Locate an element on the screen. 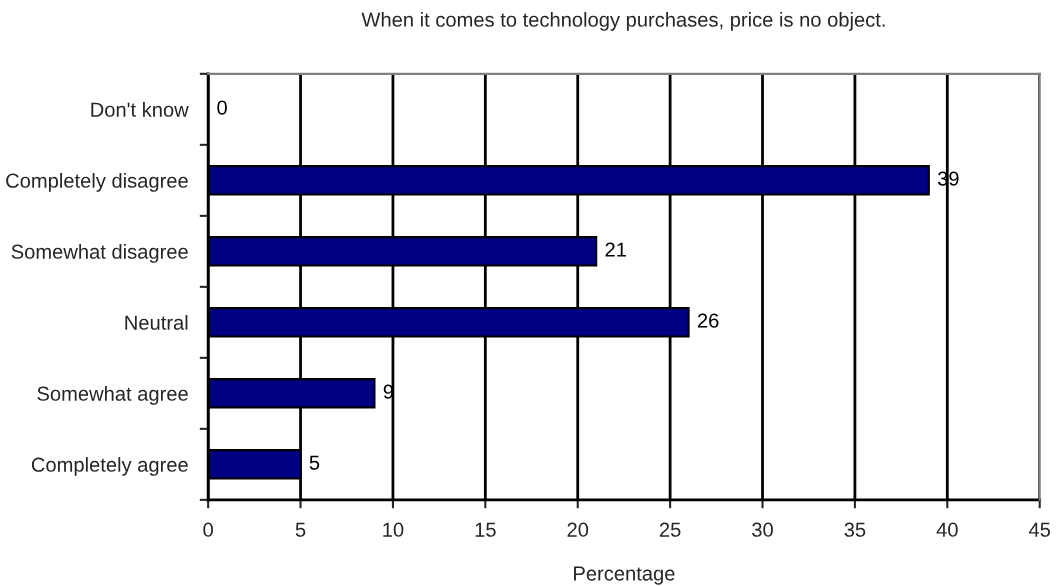  x-tick-label: 15 is located at coordinates (485, 529).